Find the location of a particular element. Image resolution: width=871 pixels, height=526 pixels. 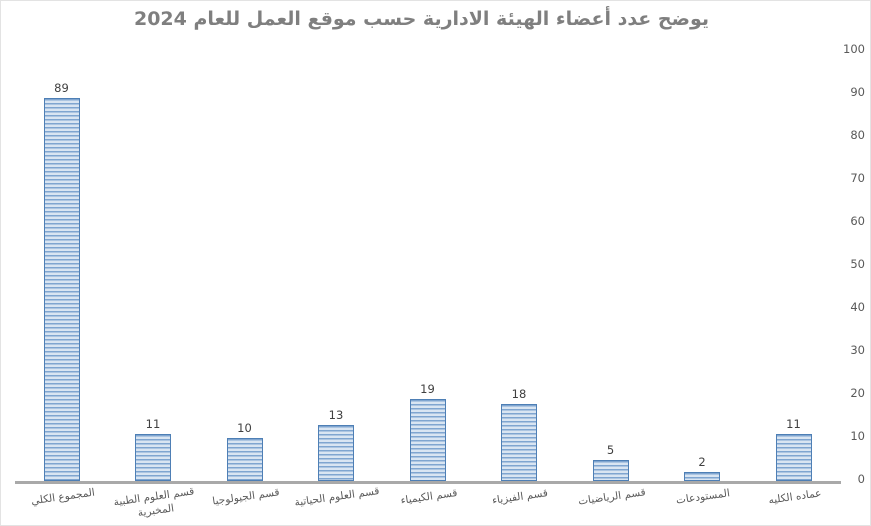

value-label: 13 is located at coordinates (336, 415).